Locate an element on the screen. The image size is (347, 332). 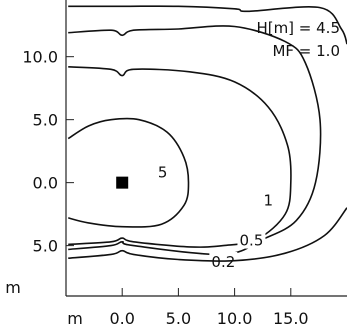
x-tick-label-3: 15.0 is located at coordinates (291, 318).